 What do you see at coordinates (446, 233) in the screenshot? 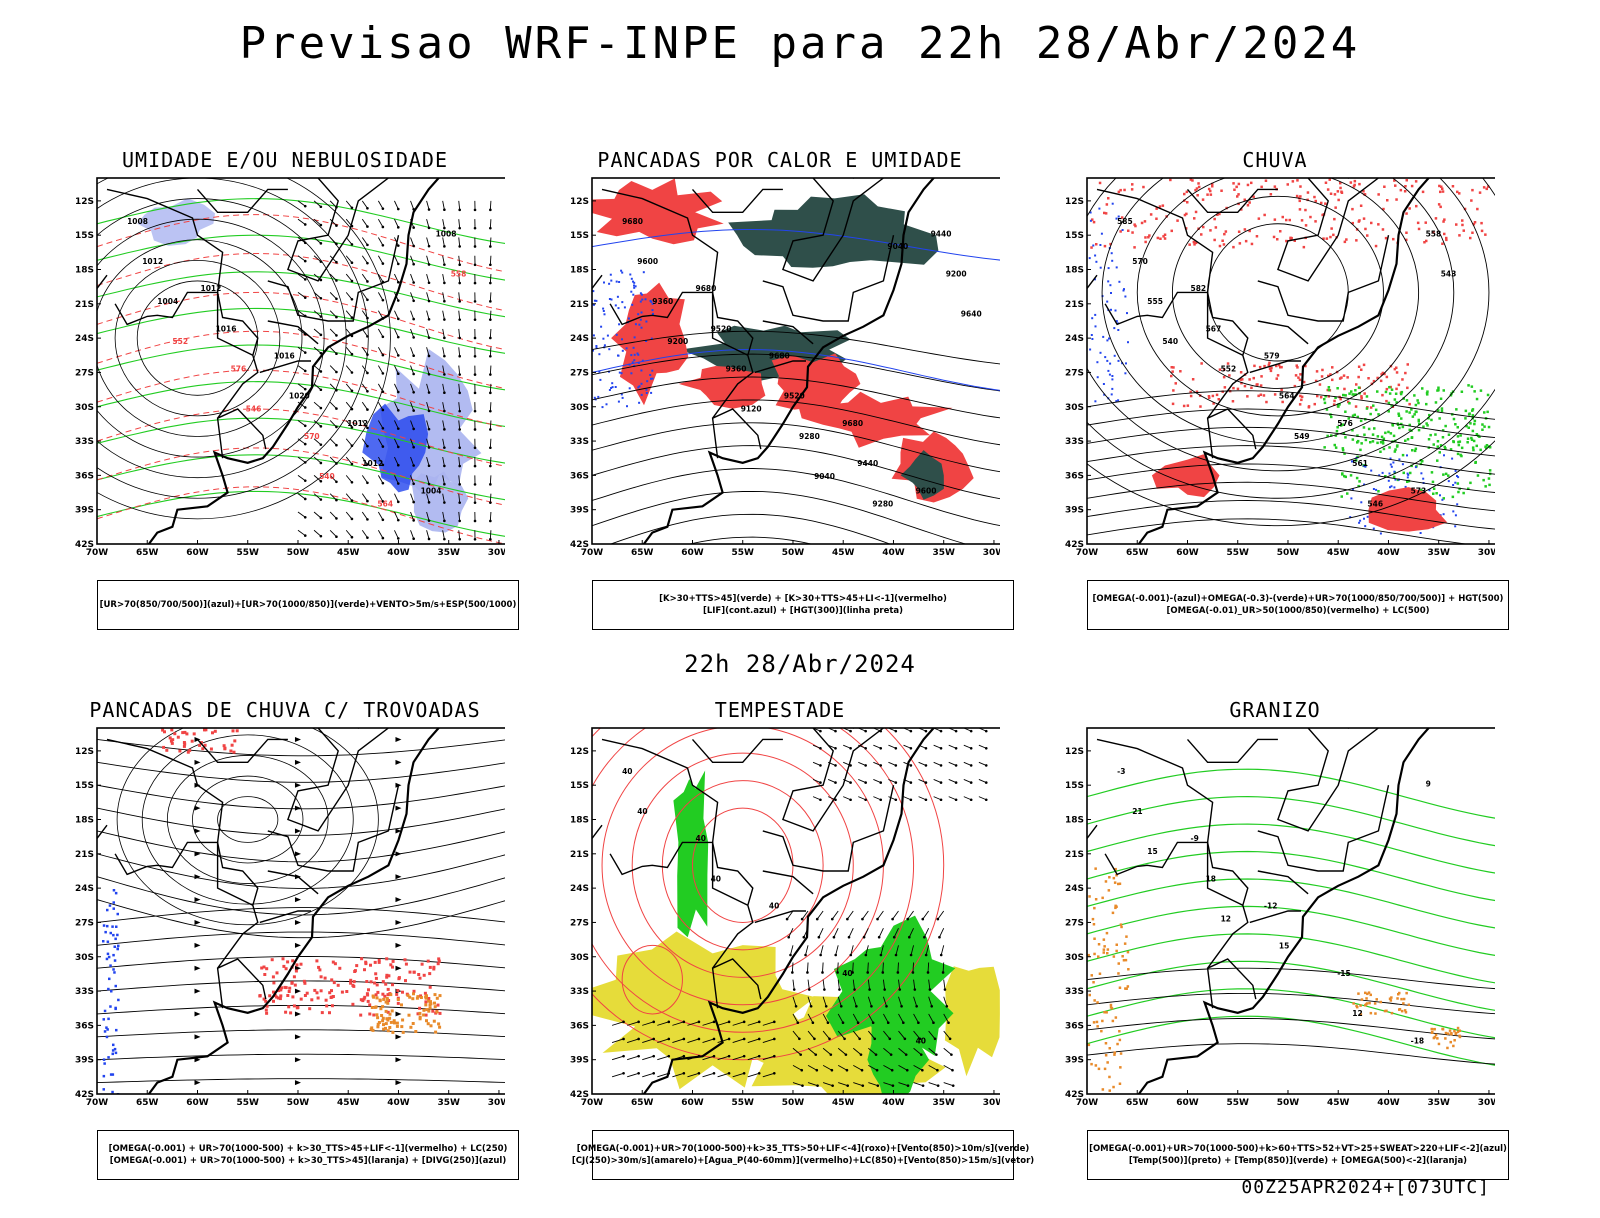
I see `contour-label: 1008` at bounding box center [446, 233].